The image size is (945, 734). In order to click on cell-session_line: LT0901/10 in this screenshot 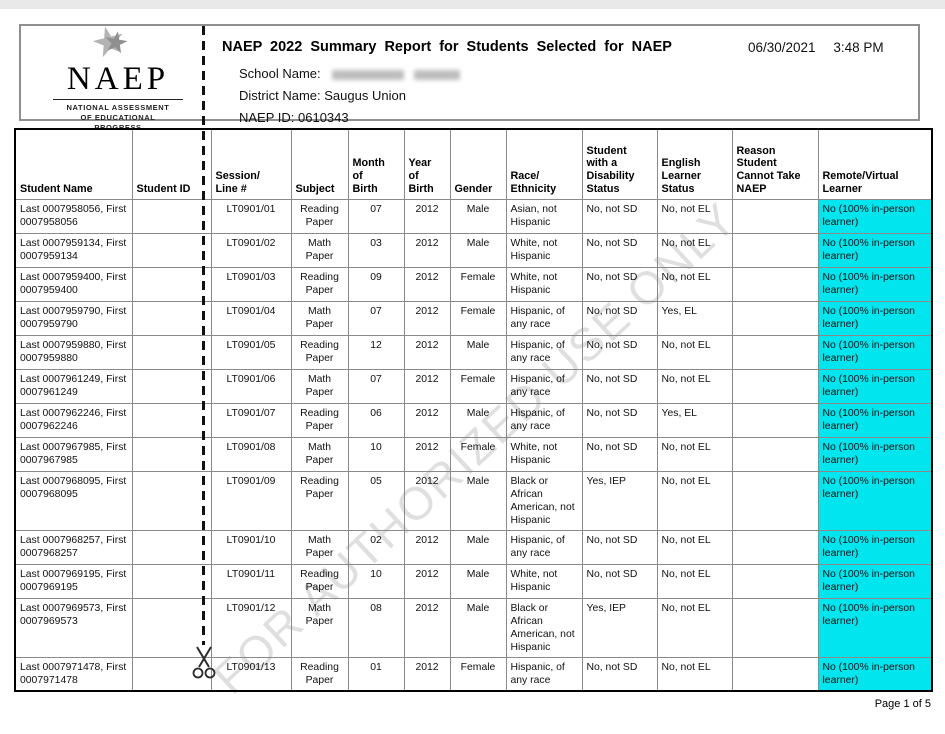, I will do `click(251, 547)`.